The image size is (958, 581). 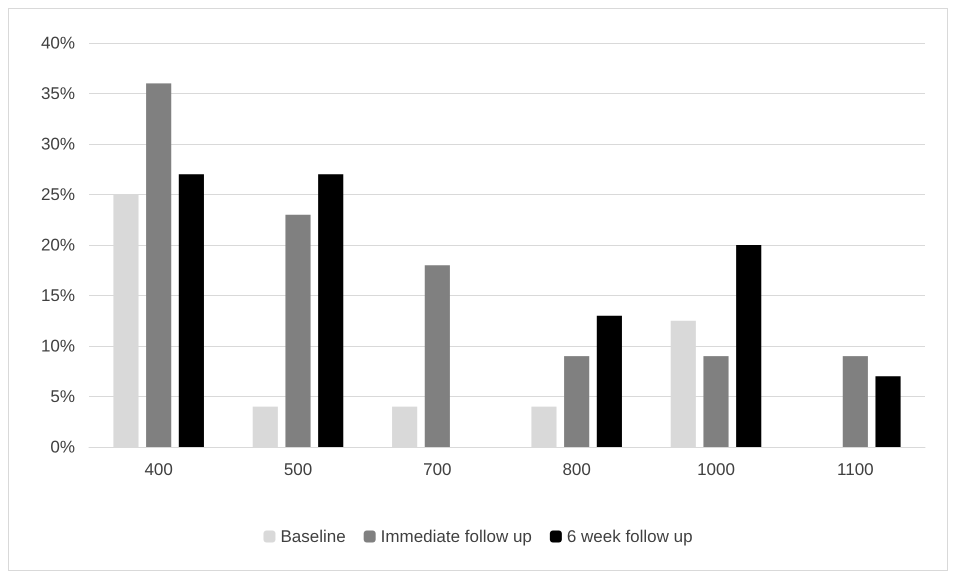 I want to click on x-tick-label: 1100, so click(x=855, y=469).